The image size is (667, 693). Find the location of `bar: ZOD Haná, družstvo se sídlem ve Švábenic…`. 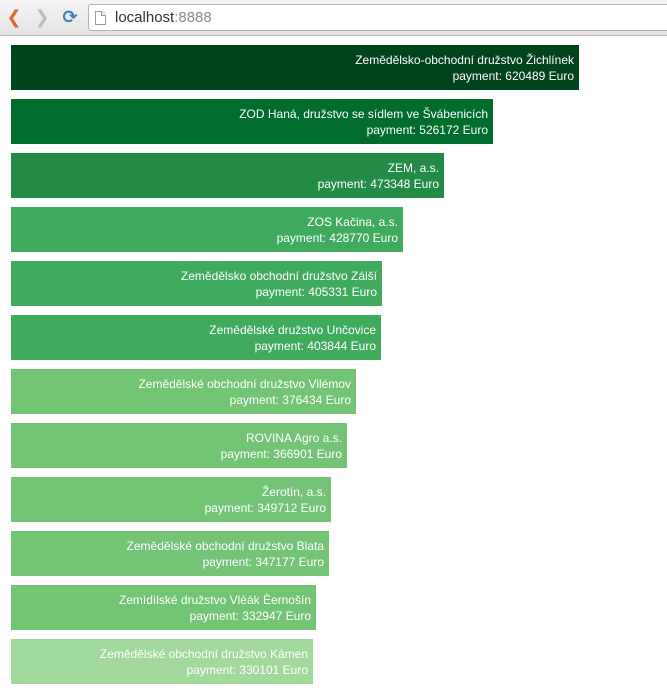

bar: ZOD Haná, družstvo se sídlem ve Švábenic… is located at coordinates (252, 121).